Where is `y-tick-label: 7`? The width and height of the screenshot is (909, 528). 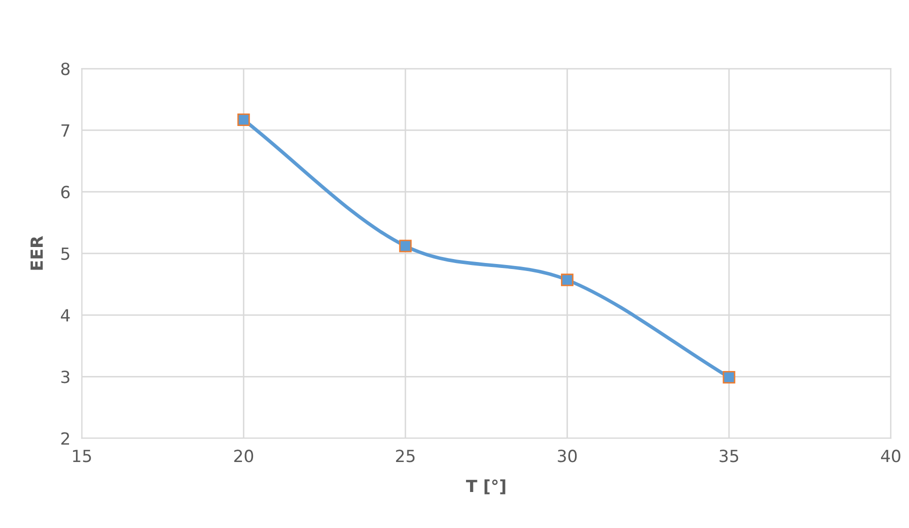 y-tick-label: 7 is located at coordinates (65, 130).